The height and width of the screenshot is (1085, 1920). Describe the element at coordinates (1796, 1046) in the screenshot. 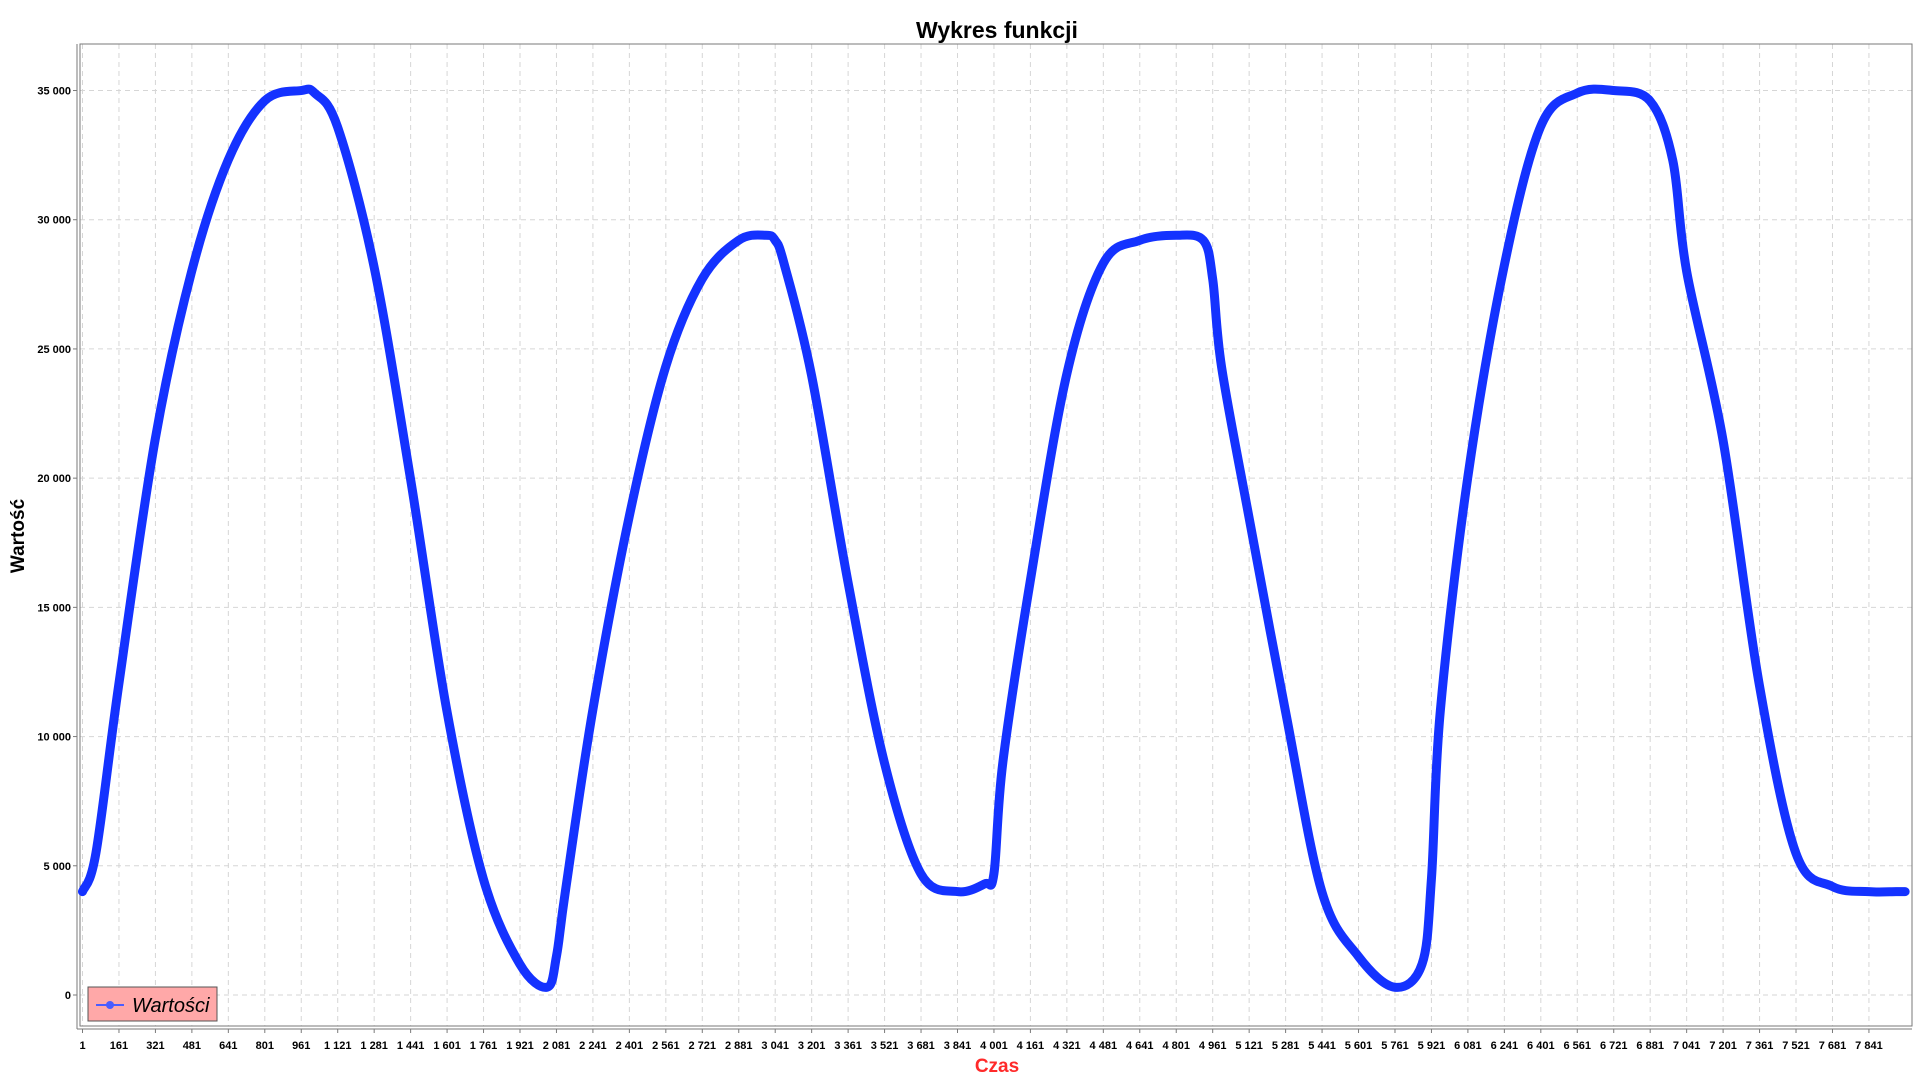

I see `x-tick-label: 7 521` at that location.